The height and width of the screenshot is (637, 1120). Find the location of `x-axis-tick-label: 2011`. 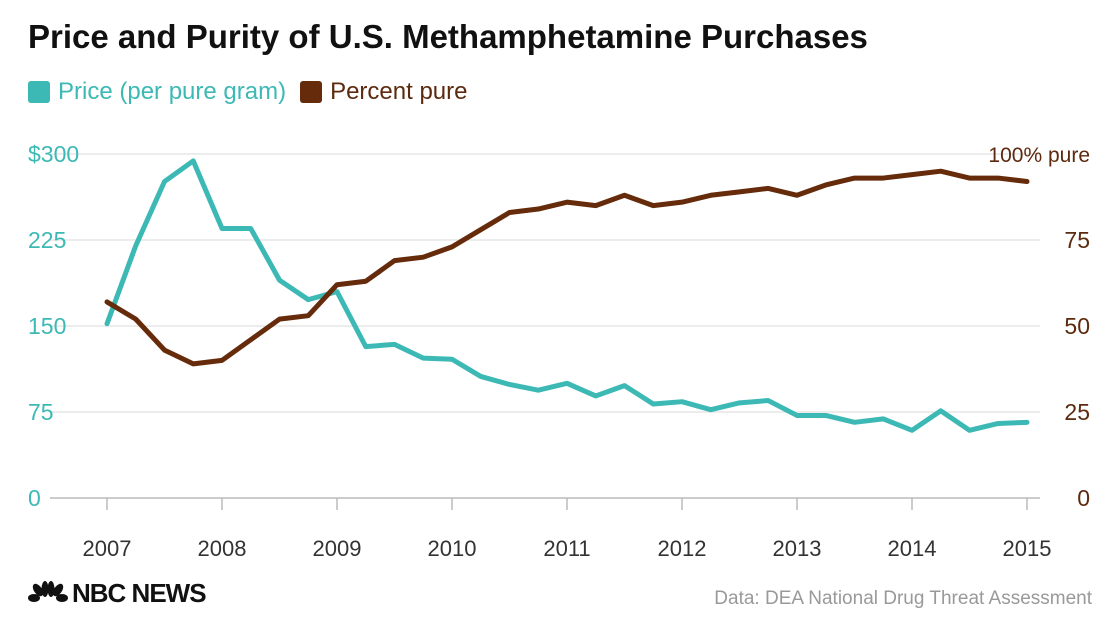

x-axis-tick-label: 2011 is located at coordinates (566, 548).